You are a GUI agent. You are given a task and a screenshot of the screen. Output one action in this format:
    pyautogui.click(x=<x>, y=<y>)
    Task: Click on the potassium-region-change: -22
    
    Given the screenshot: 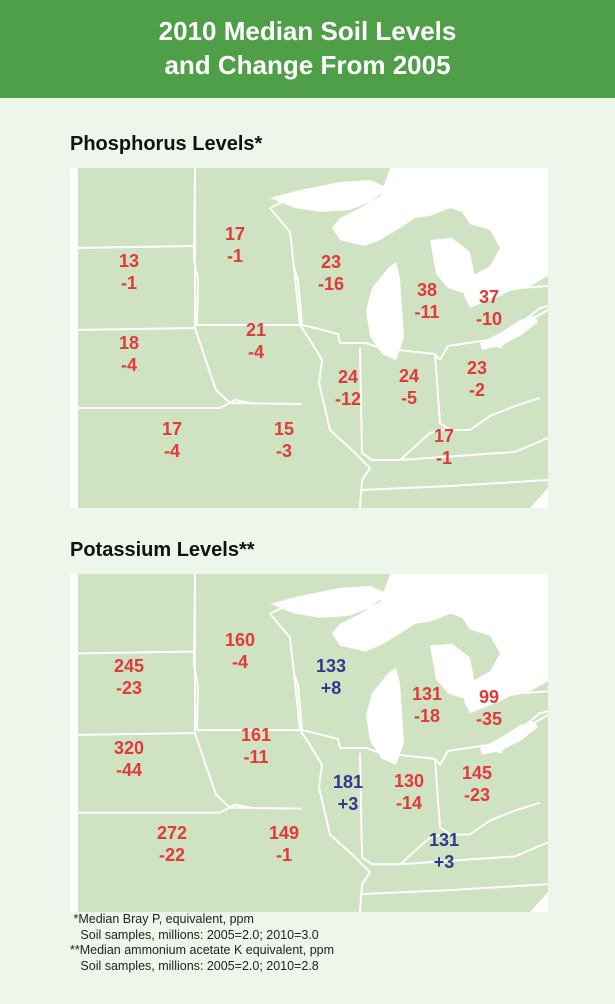 What is the action you would take?
    pyautogui.click(x=172, y=855)
    